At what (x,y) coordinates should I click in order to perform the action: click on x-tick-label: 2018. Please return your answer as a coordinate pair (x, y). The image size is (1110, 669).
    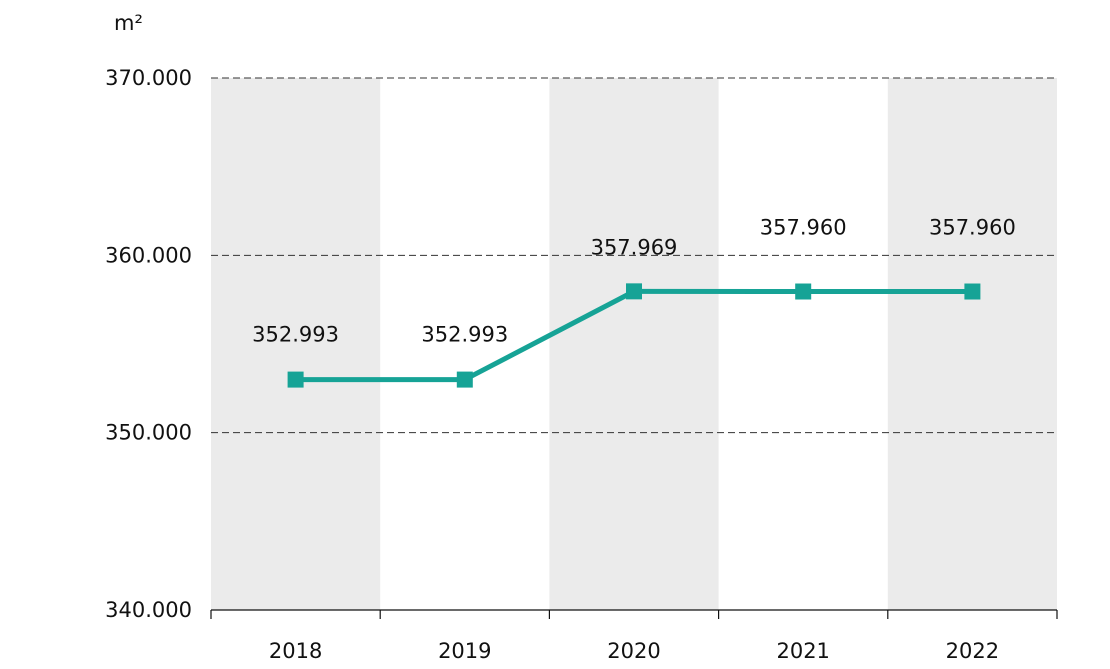
    Looking at the image, I should click on (295, 651).